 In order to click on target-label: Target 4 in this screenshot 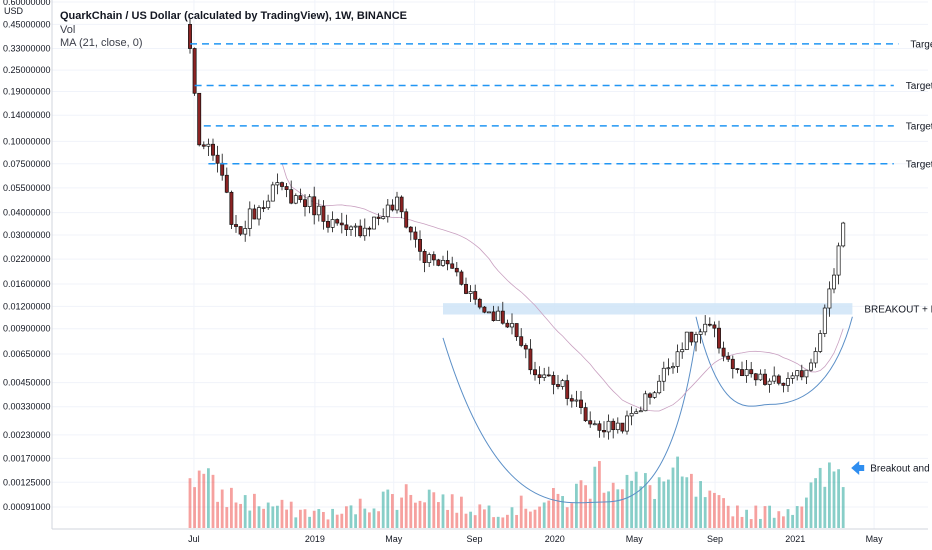, I will do `click(921, 44)`.